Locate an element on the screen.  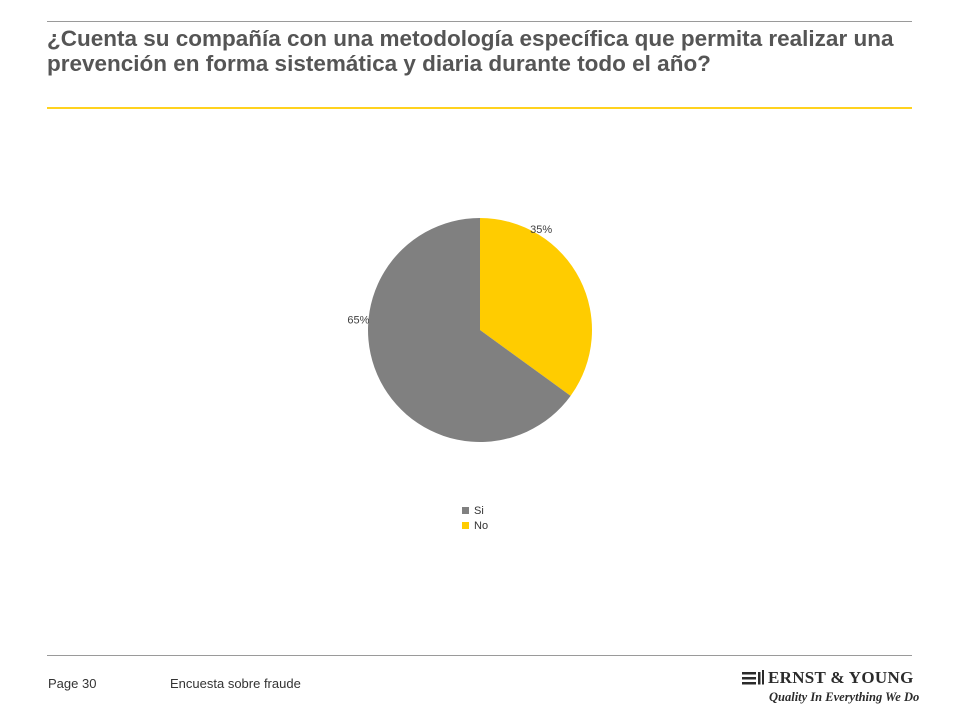
logo-mark-icon is located at coordinates (753, 677).